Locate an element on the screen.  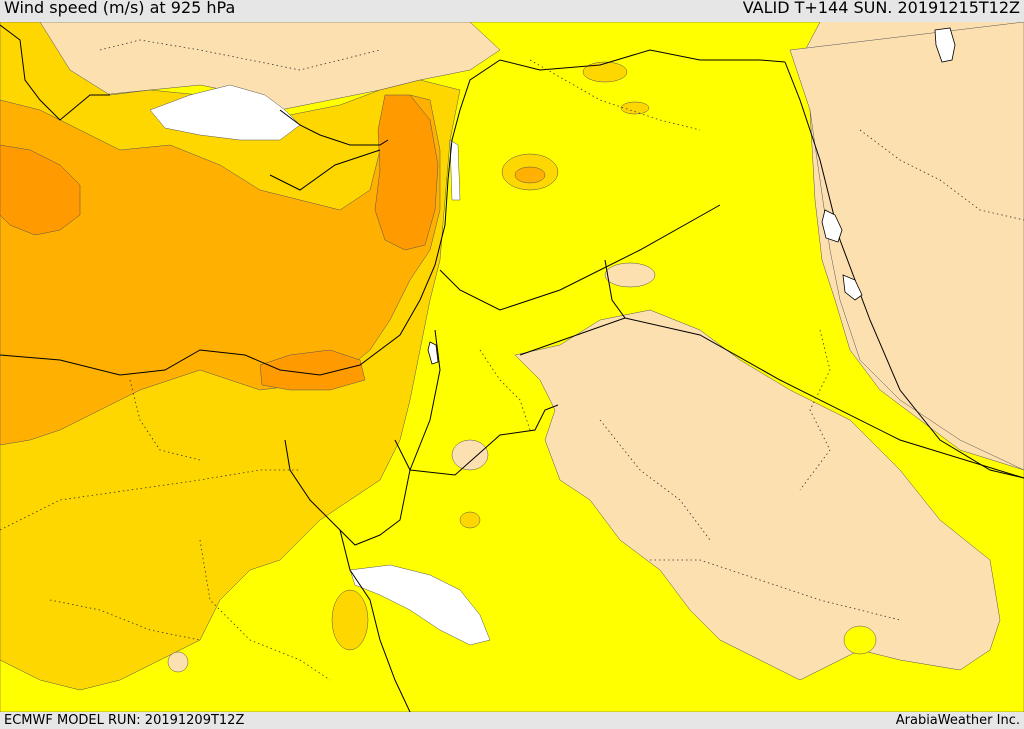
valid-time: VALID T+144 SUN. 20191215T12Z is located at coordinates (881, 8).